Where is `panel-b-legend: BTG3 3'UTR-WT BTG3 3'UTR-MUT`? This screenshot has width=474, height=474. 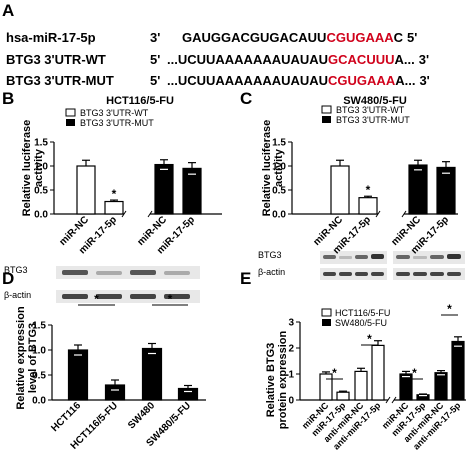 panel-b-legend: BTG3 3'UTR-WT BTG3 3'UTR-MUT is located at coordinates (109, 118).